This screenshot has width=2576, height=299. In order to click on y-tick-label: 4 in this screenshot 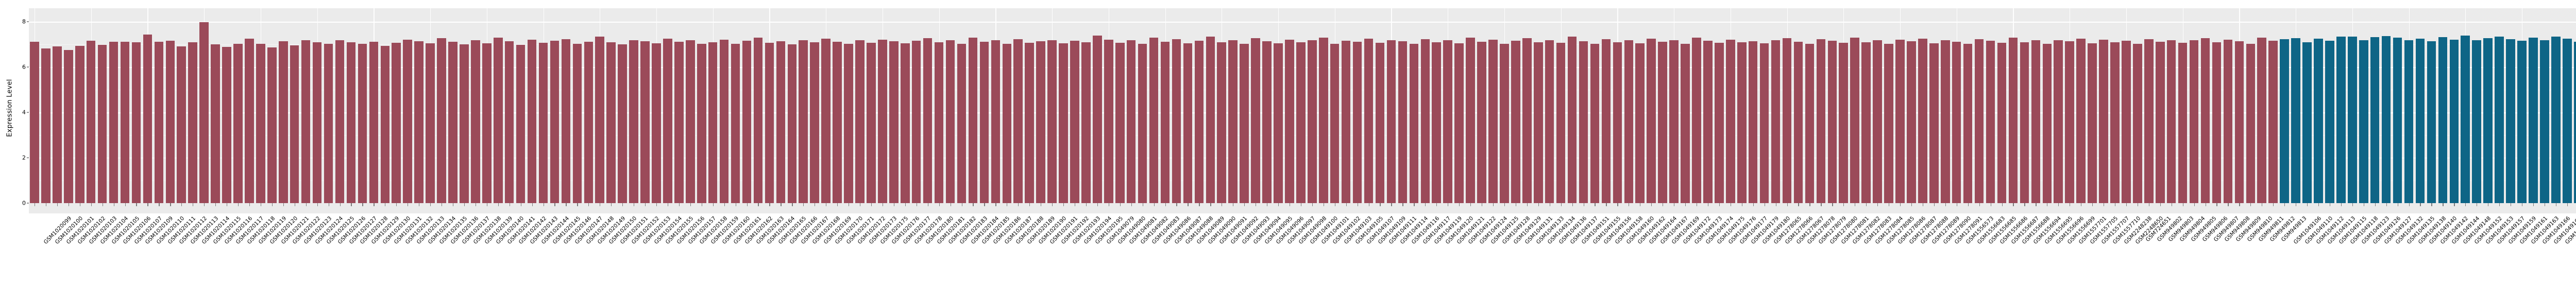, I will do `click(24, 112)`.